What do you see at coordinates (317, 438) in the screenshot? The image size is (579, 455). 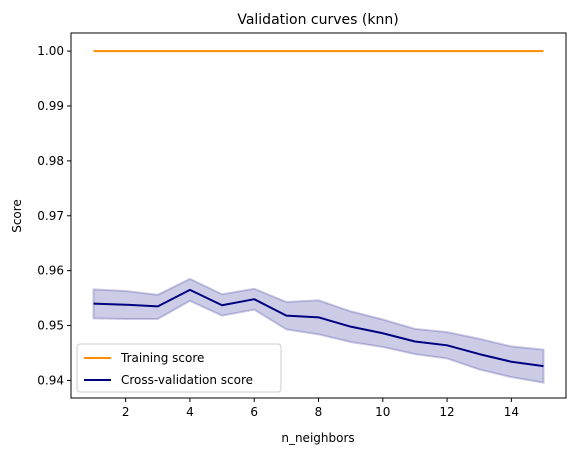 I see `x-axis-label: n_neighbors` at bounding box center [317, 438].